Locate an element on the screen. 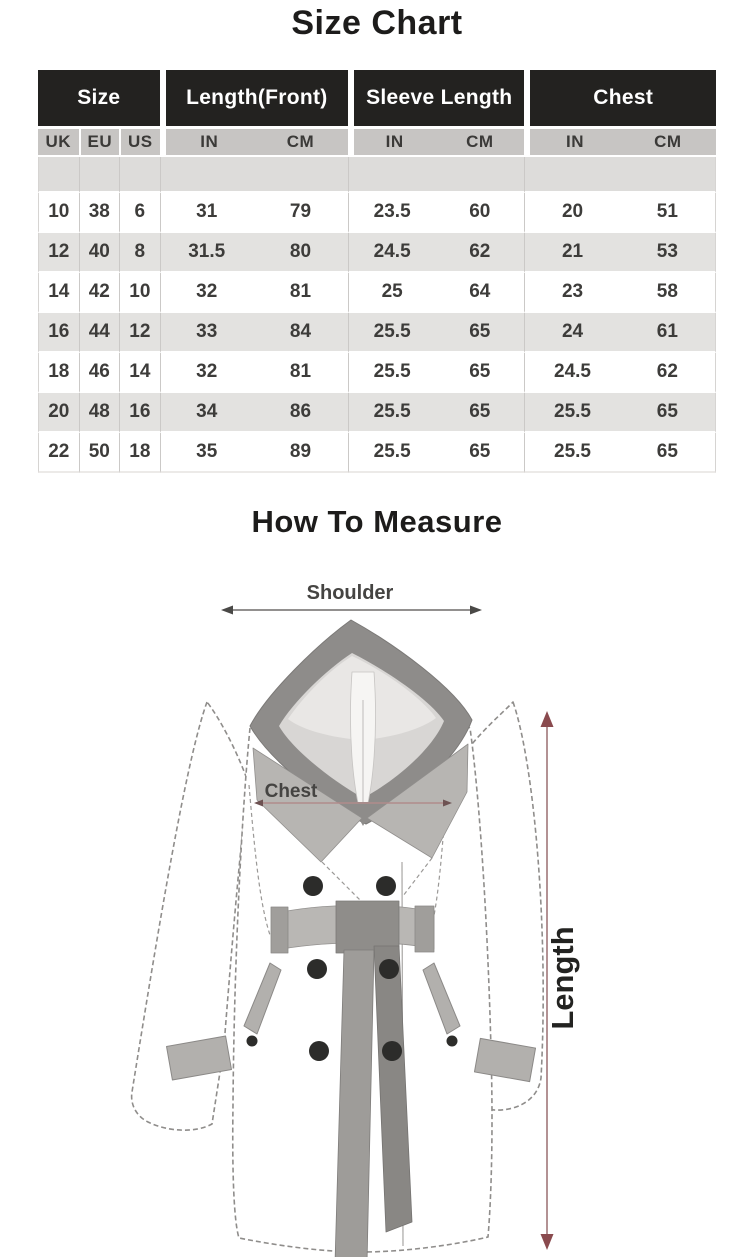 The image size is (754, 1257). how-to-measure-title: How To Measure is located at coordinates (377, 521).